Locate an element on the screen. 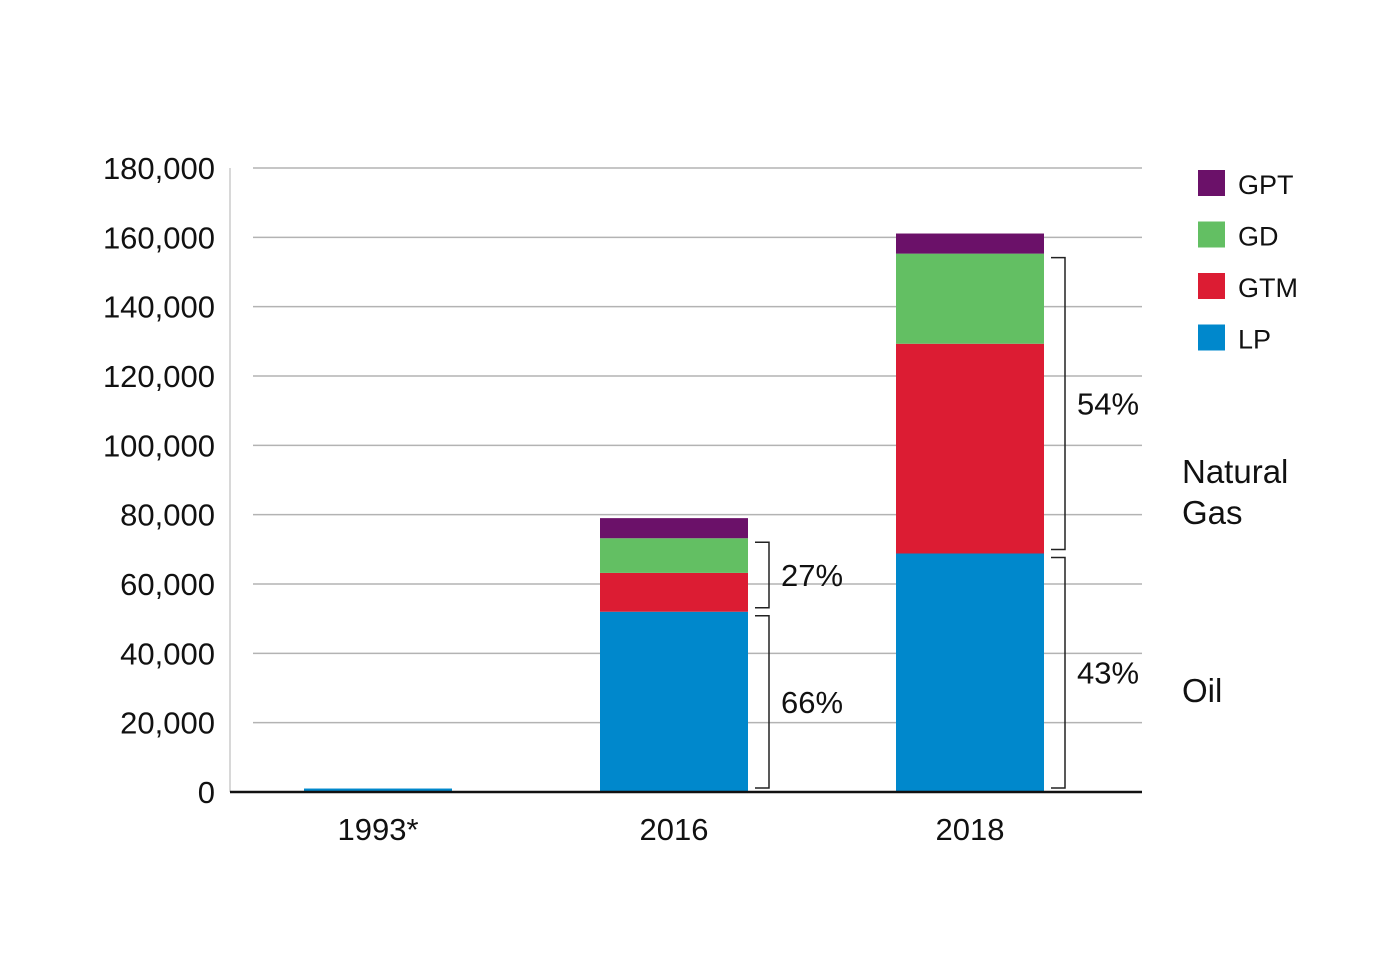  x-tick-label: 2016 is located at coordinates (674, 829).